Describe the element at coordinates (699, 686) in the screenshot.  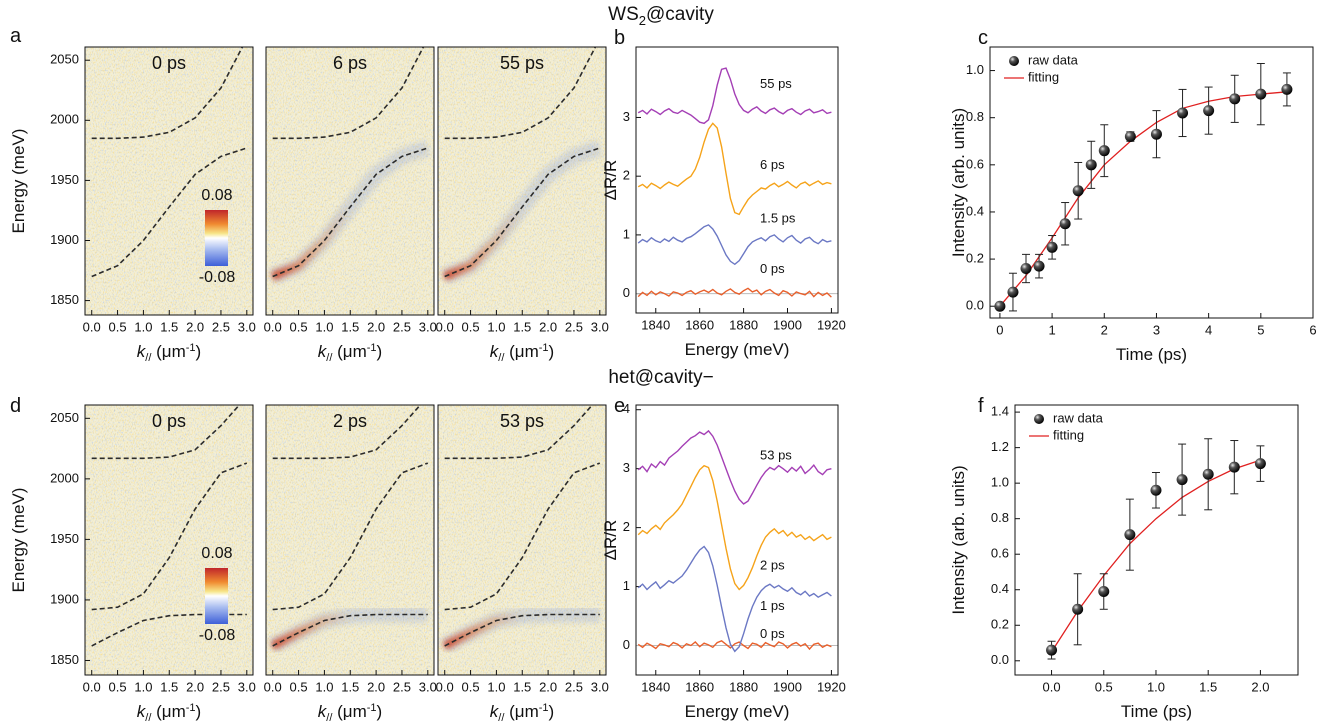
I see `x-tick-label: 1860` at that location.